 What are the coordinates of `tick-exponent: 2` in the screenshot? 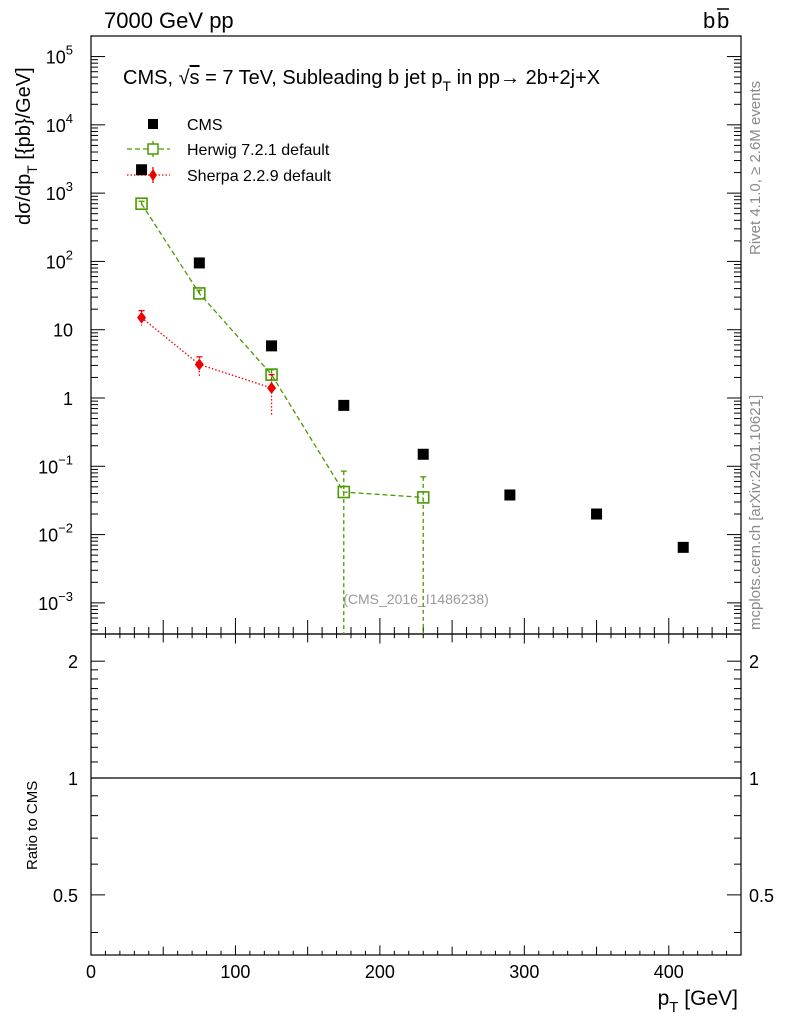 It's located at (69, 254).